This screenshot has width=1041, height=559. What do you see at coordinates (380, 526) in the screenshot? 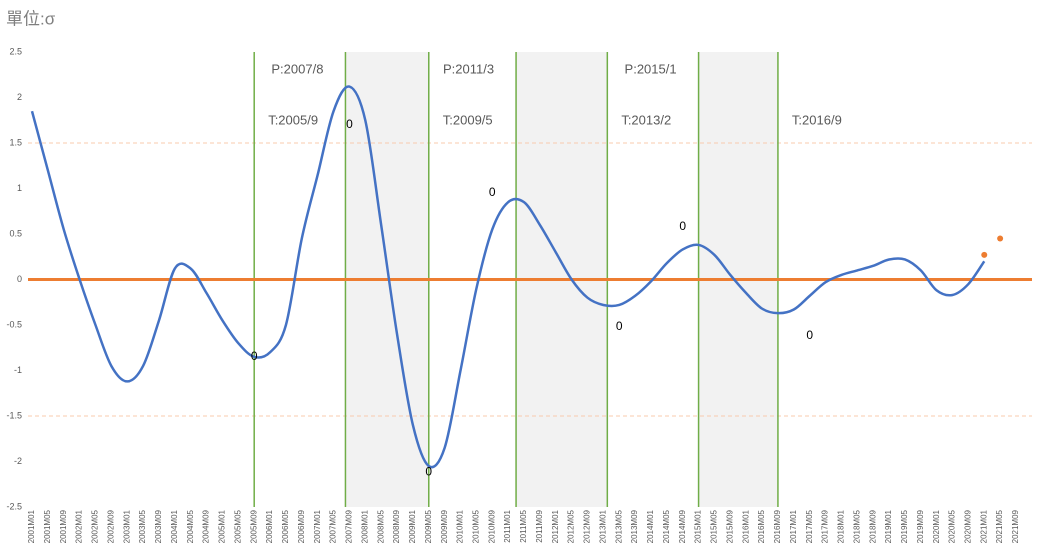
I see `x-tick-label: 2008M05` at bounding box center [380, 526].